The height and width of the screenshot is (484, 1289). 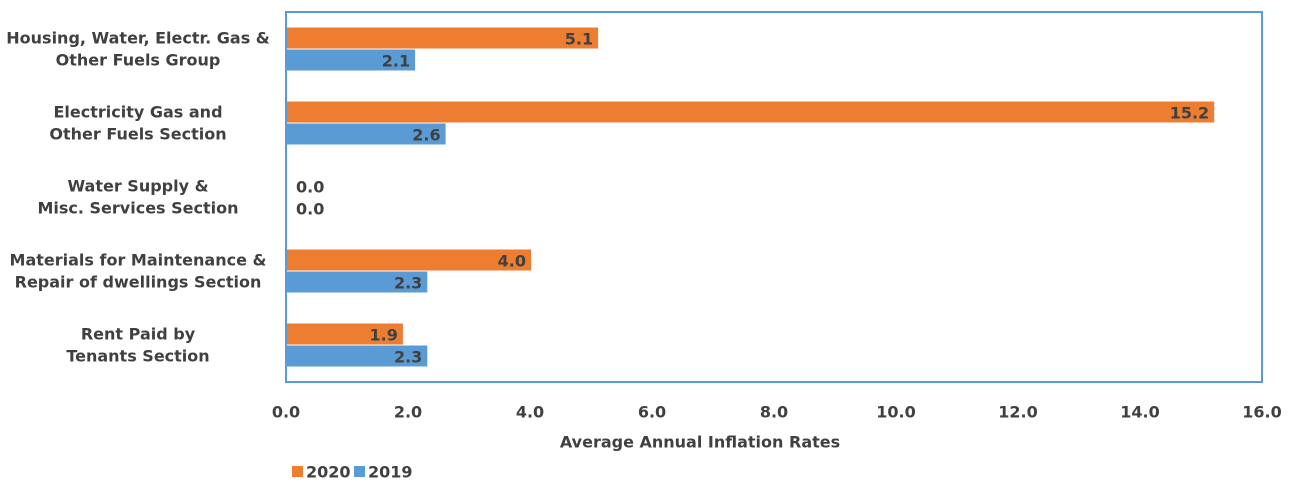 I want to click on category-label-1-line-1: Other Fuels Section, so click(x=137, y=134).